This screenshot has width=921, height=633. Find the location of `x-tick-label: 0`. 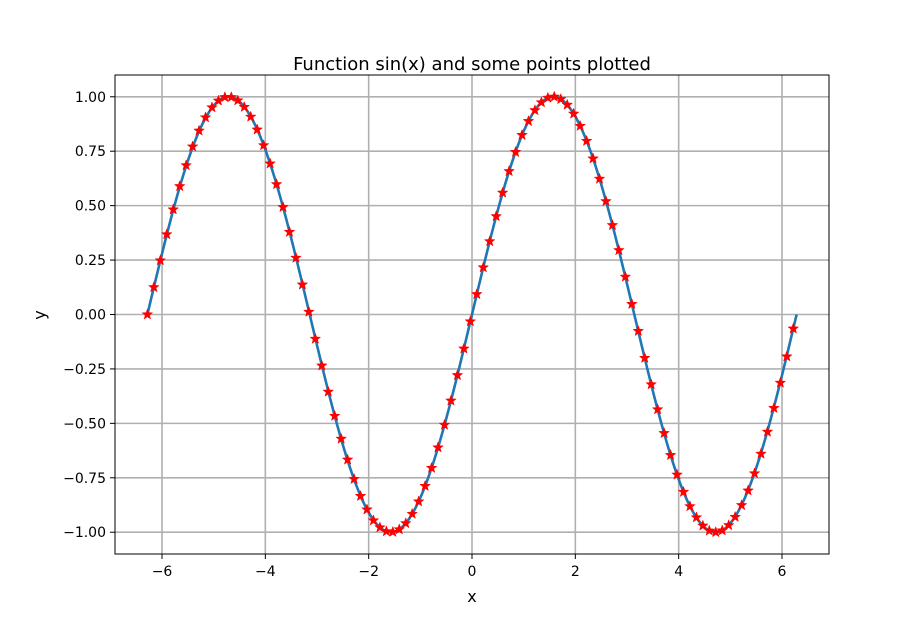

x-tick-label: 0 is located at coordinates (472, 572).